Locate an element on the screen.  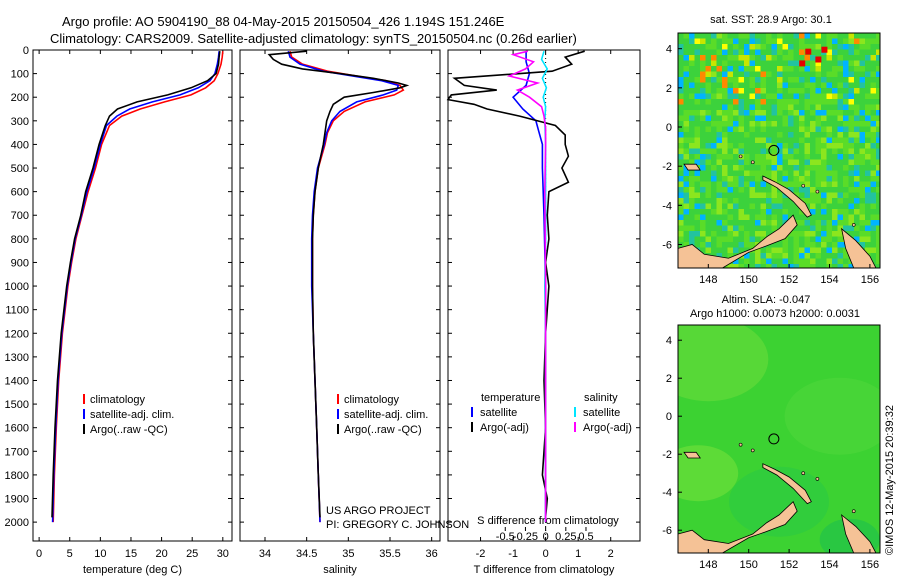
map-y-tick-label: 0 is located at coordinates (669, 417).